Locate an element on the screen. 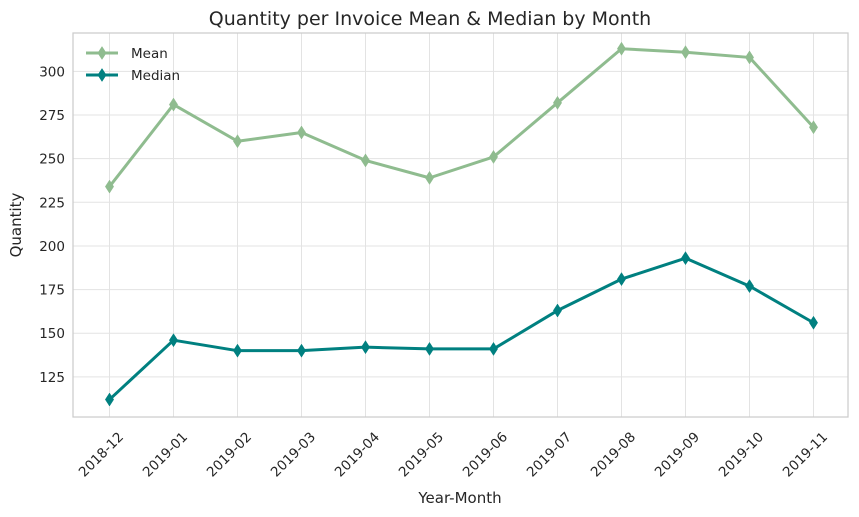  legend-item-mean: Mean is located at coordinates (127, 54).